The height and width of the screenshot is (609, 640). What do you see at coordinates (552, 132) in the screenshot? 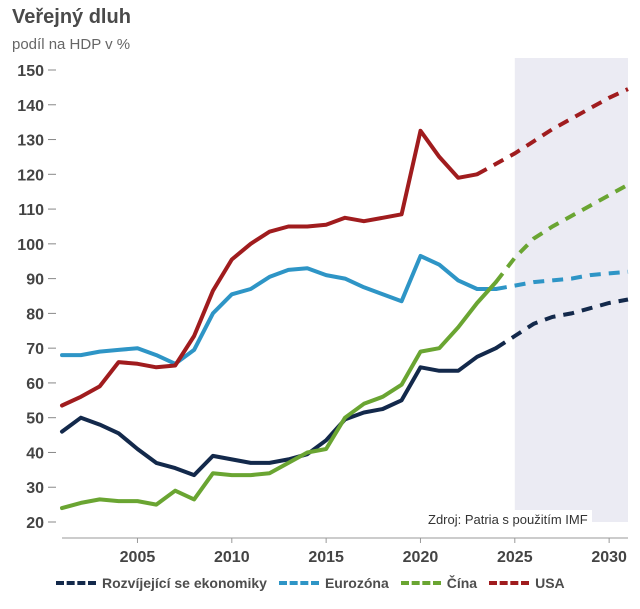
I see `forecast-line-usa` at bounding box center [552, 132].